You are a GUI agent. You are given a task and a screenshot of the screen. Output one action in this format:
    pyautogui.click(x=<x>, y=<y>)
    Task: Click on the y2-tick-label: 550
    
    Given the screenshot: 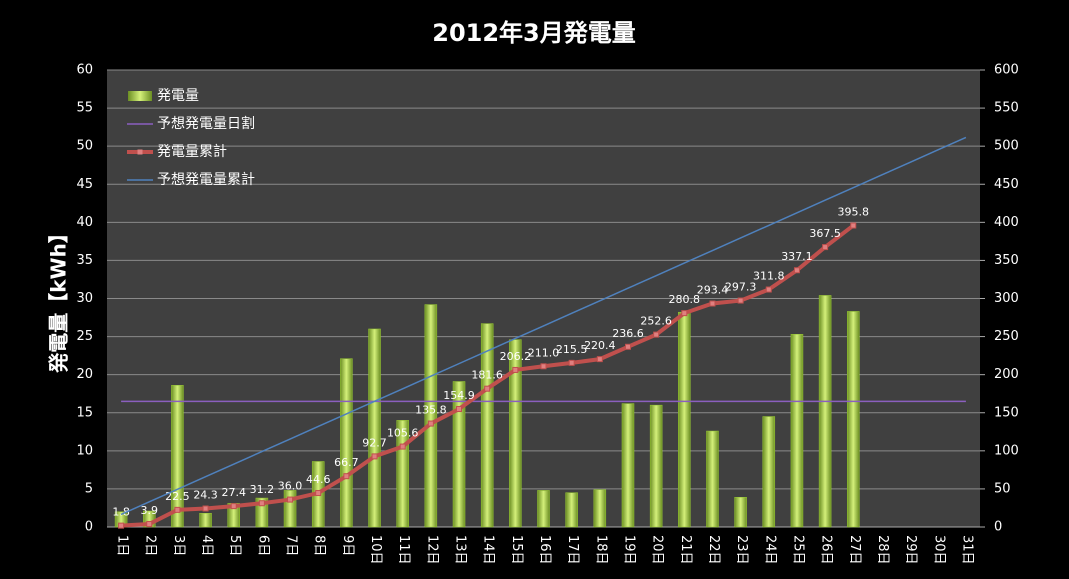 What is the action you would take?
    pyautogui.click(x=1006, y=108)
    